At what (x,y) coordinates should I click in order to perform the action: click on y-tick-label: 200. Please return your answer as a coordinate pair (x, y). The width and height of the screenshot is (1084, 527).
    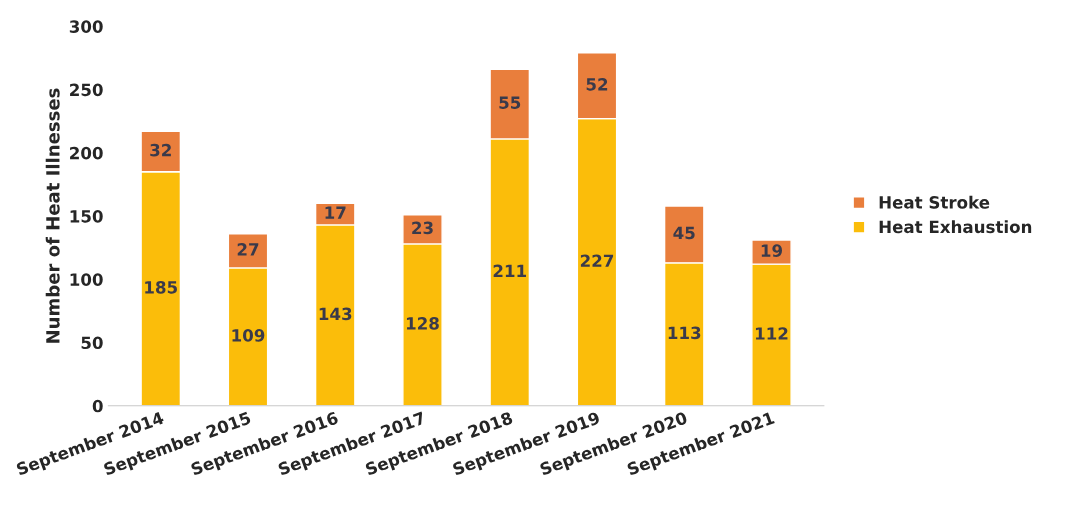
    Looking at the image, I should click on (86, 153).